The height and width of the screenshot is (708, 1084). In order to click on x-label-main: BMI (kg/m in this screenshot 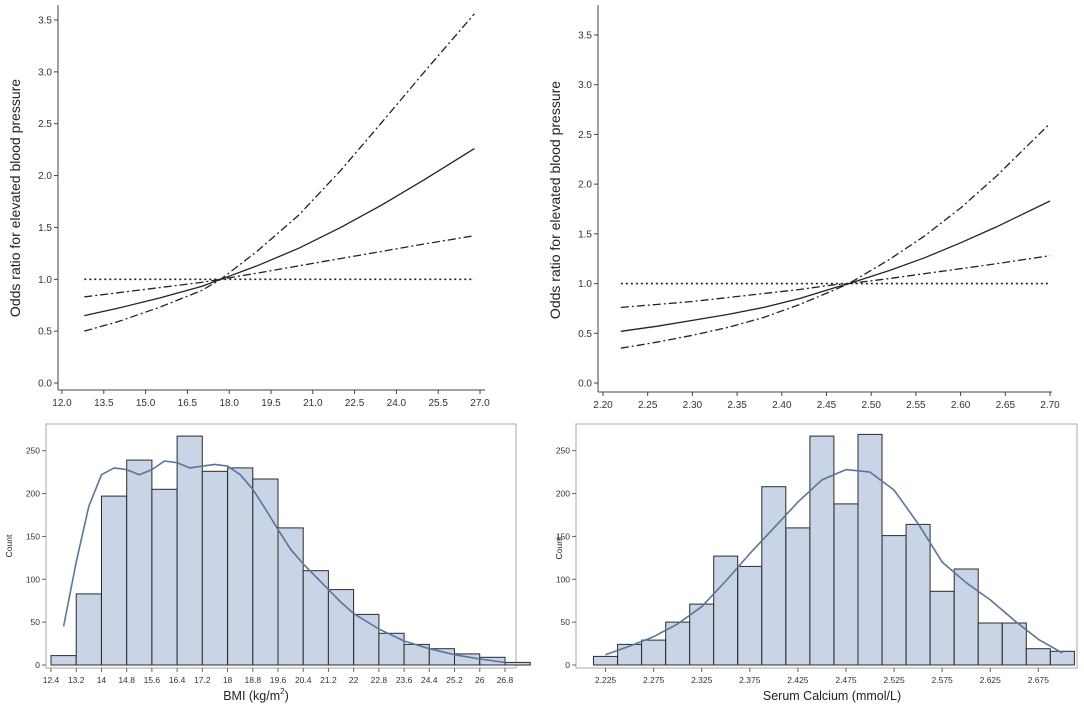, I will do `click(251, 696)`.